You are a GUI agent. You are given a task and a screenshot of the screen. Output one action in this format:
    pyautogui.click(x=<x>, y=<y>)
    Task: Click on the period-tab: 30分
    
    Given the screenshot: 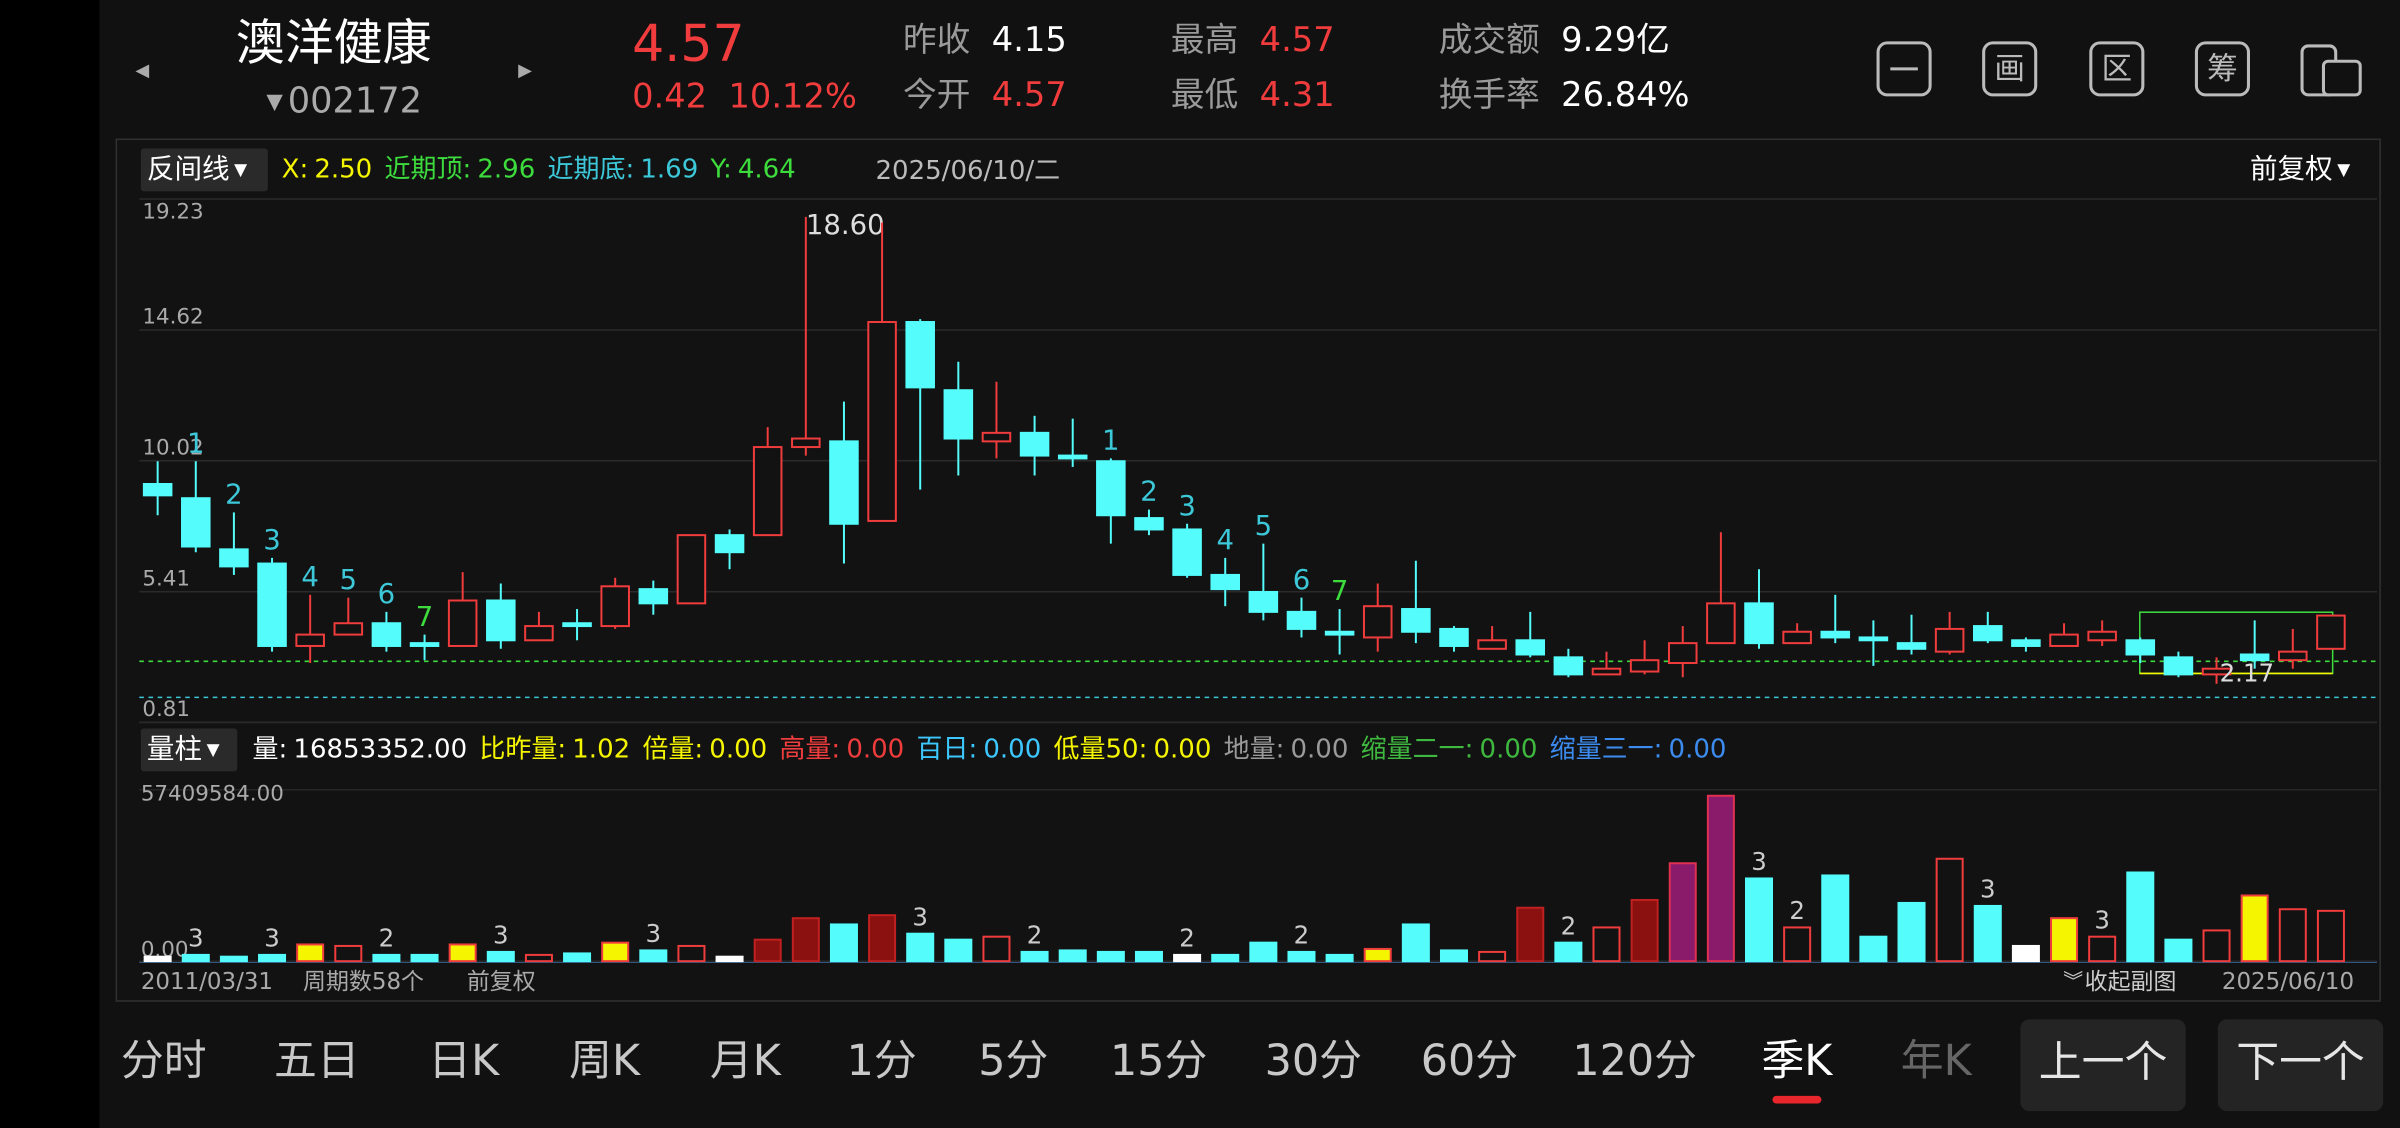 What is the action you would take?
    pyautogui.click(x=1313, y=1061)
    